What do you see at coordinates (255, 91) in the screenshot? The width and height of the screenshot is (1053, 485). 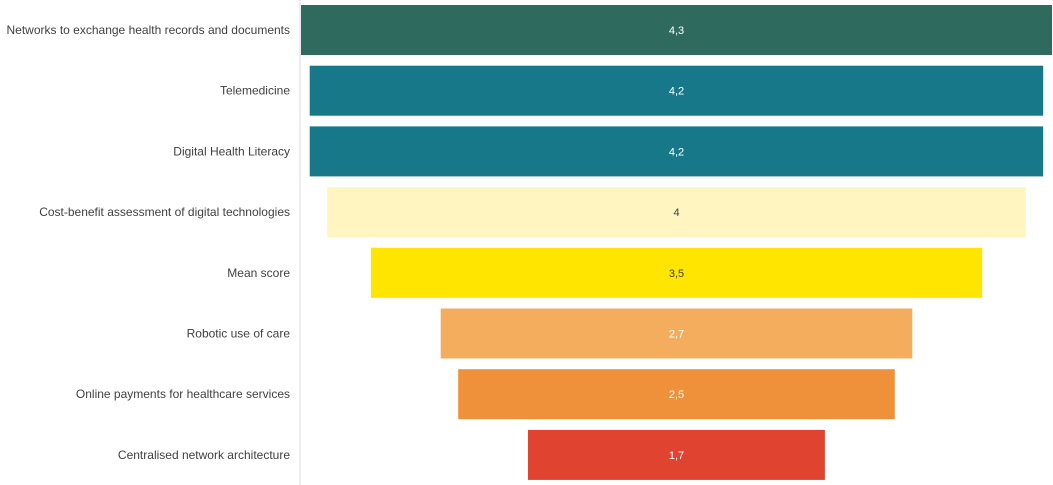 I see `category-label: Telemedicine` at bounding box center [255, 91].